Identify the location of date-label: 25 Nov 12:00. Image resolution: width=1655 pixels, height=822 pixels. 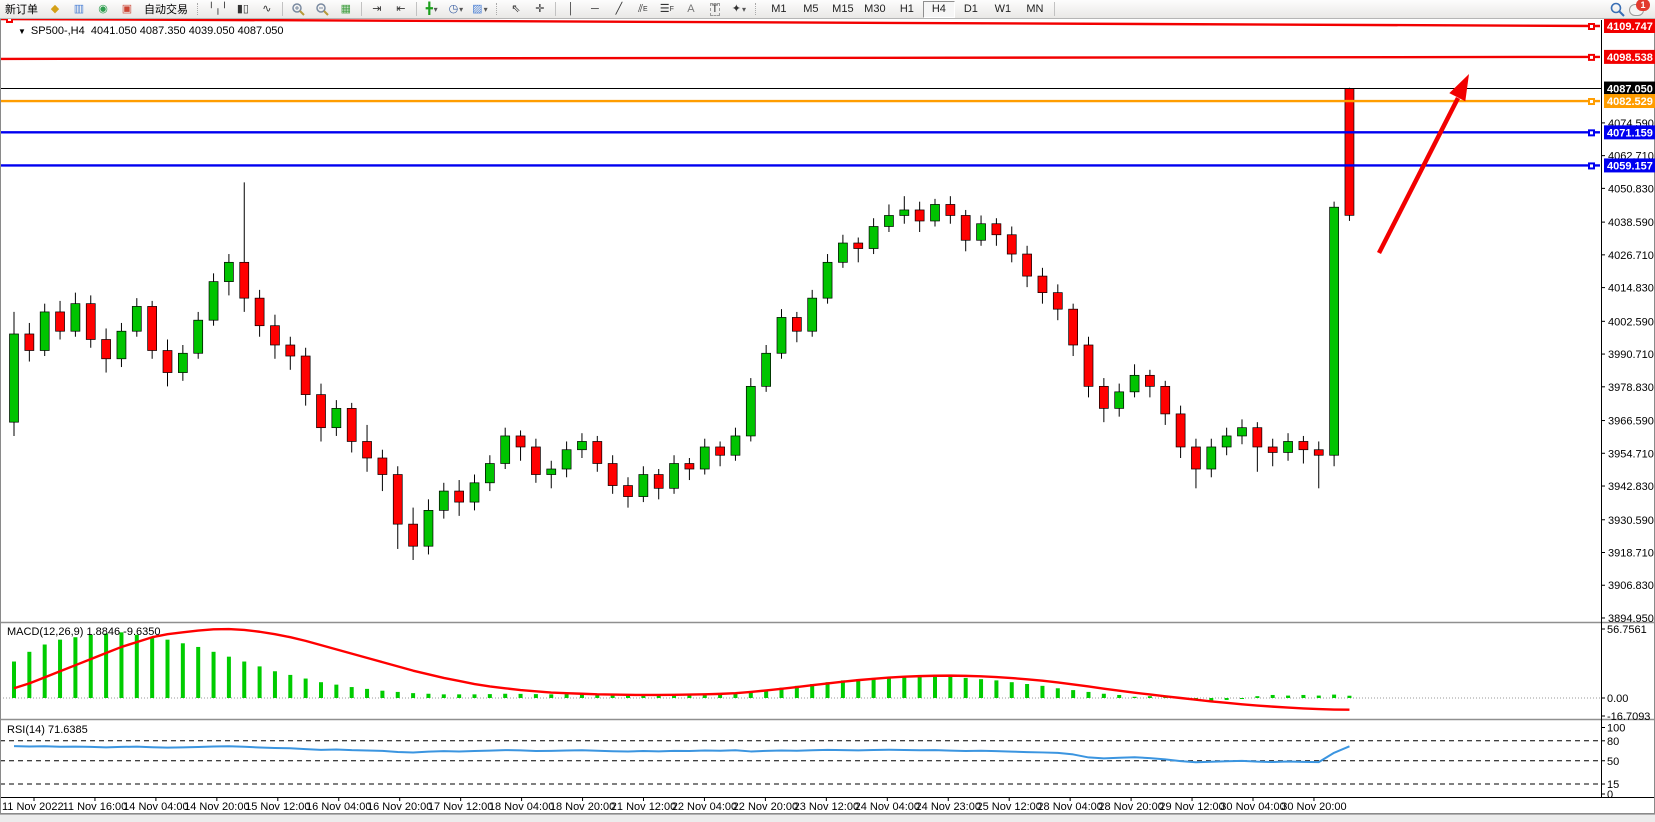
(1008, 807).